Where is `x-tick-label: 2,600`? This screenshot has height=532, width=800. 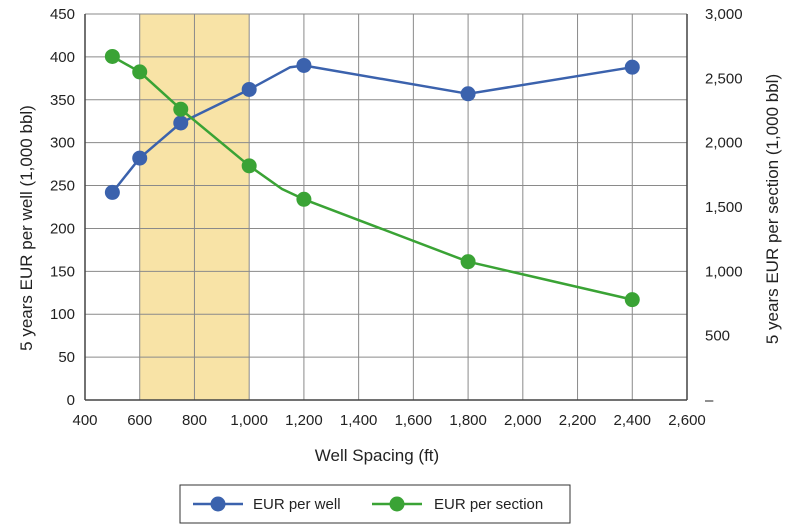
x-tick-label: 2,600 is located at coordinates (687, 420).